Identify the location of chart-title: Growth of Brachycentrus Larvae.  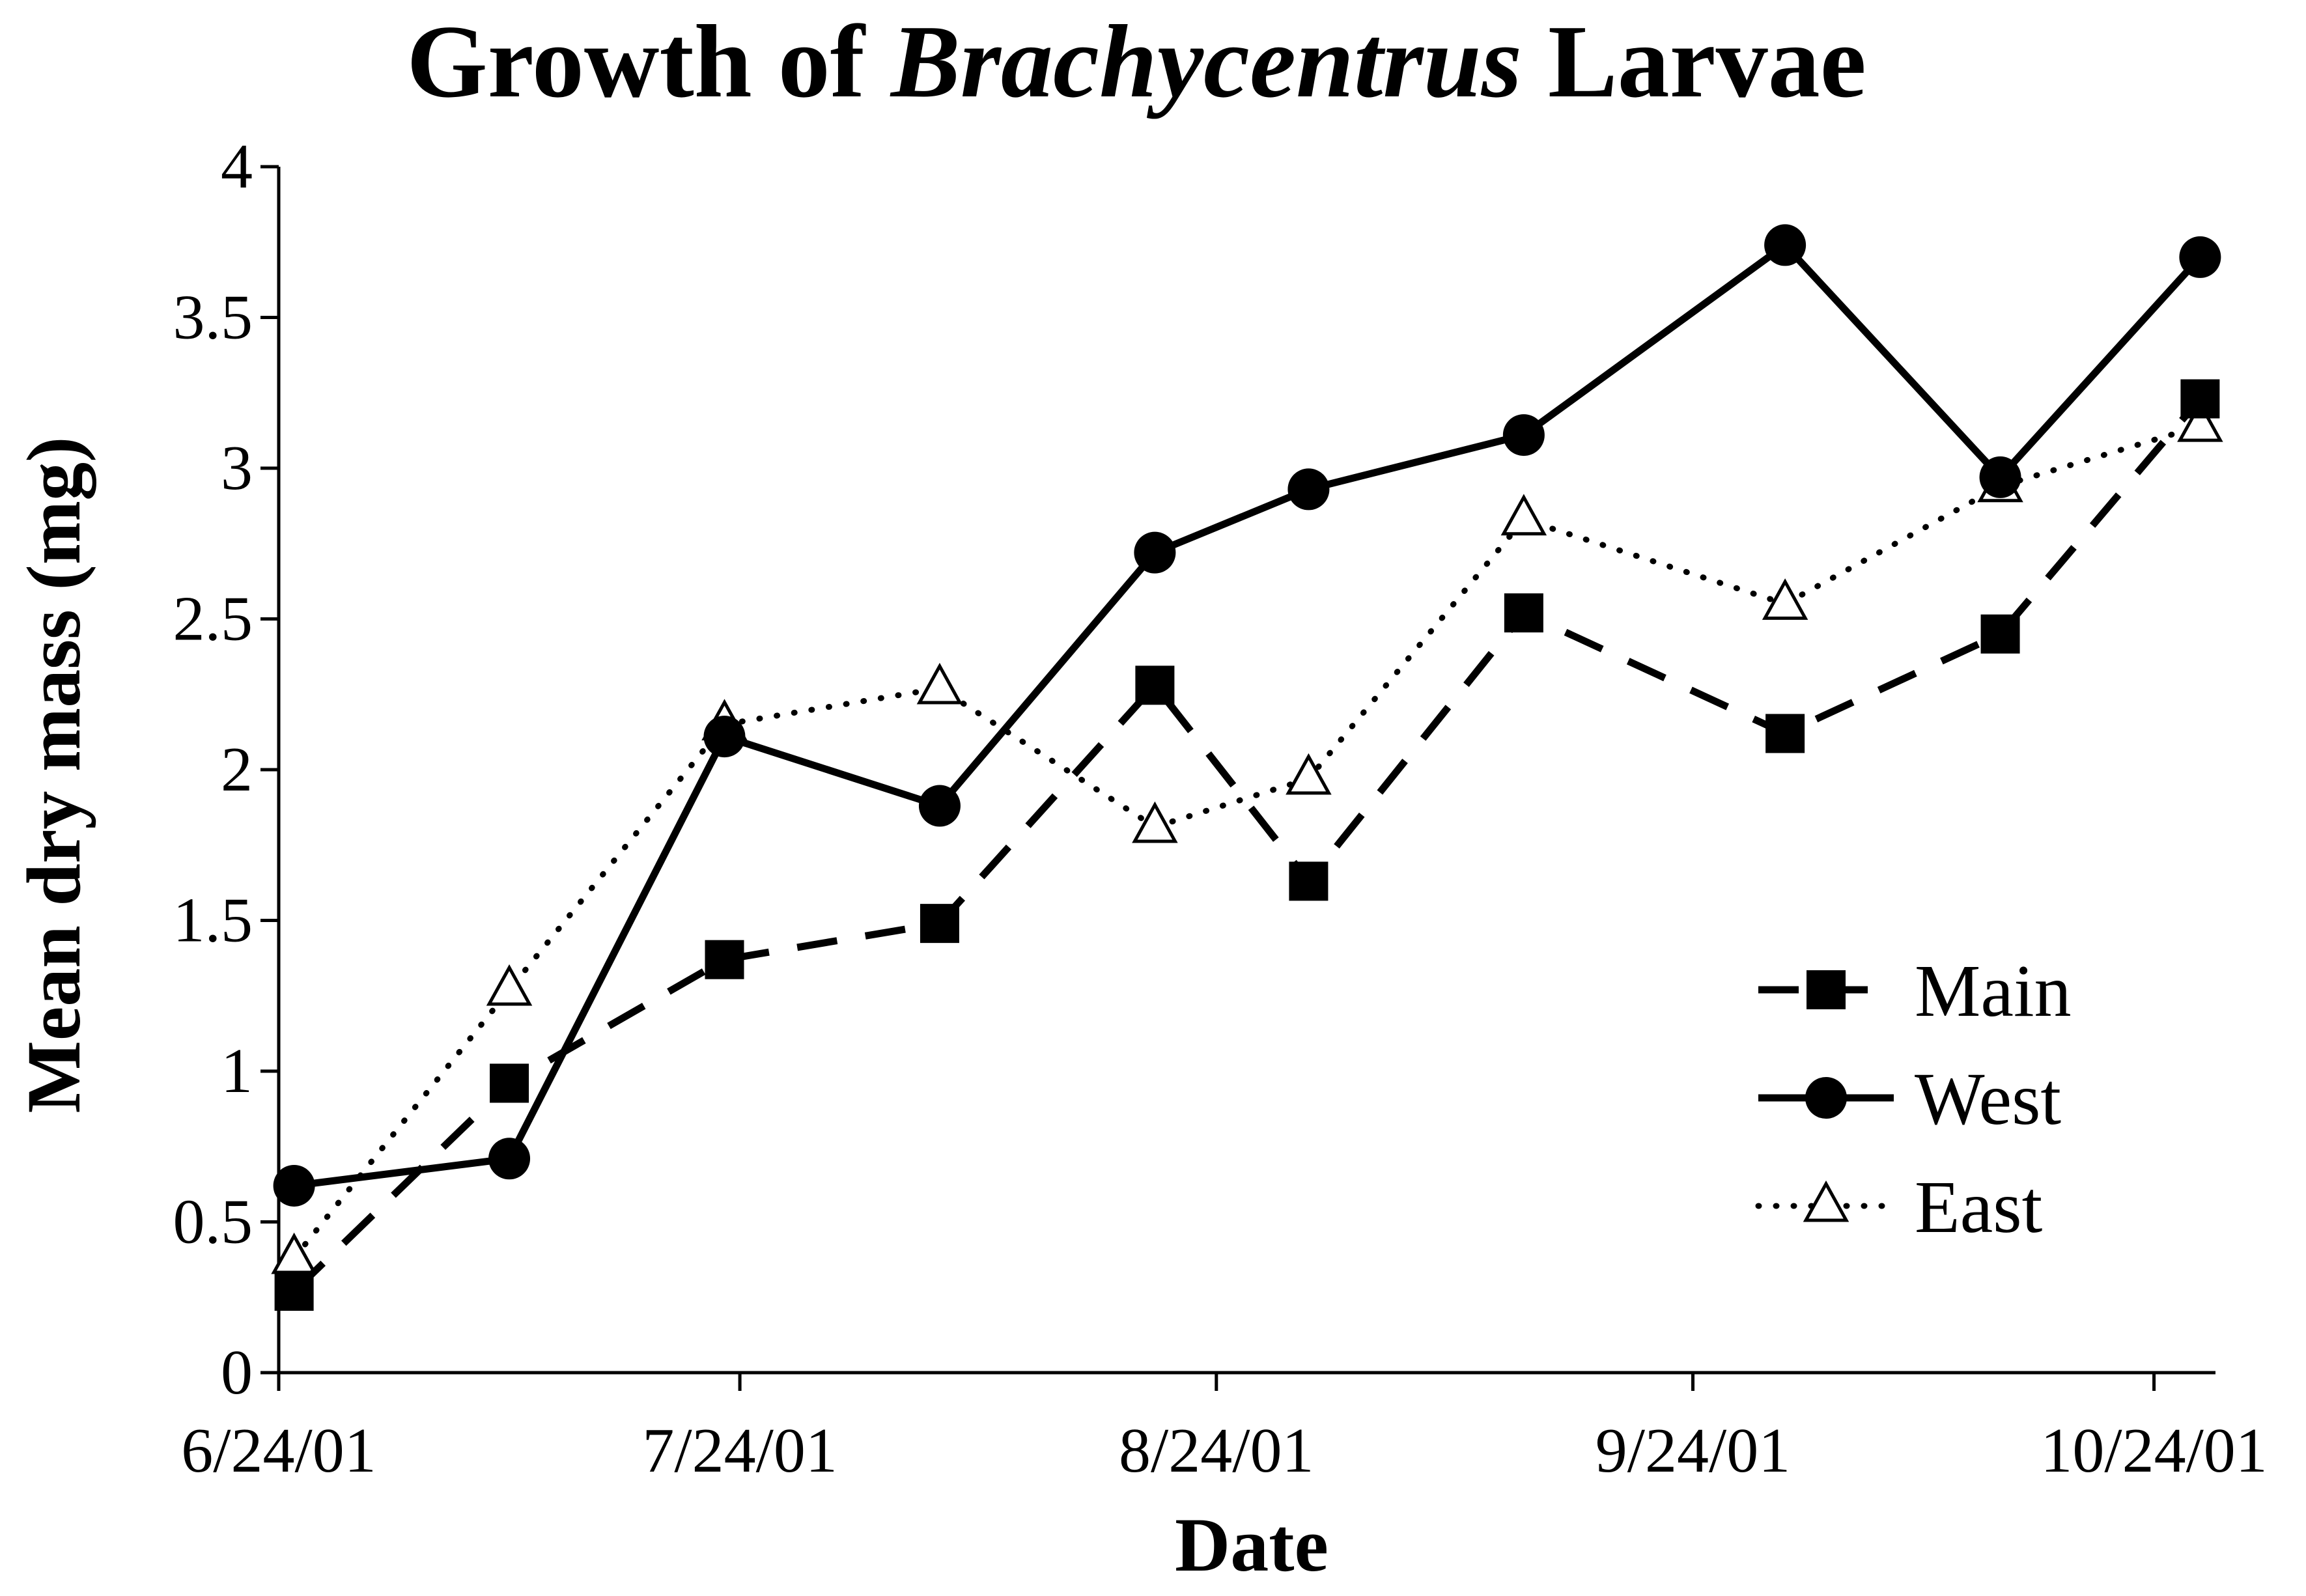
(1136, 61).